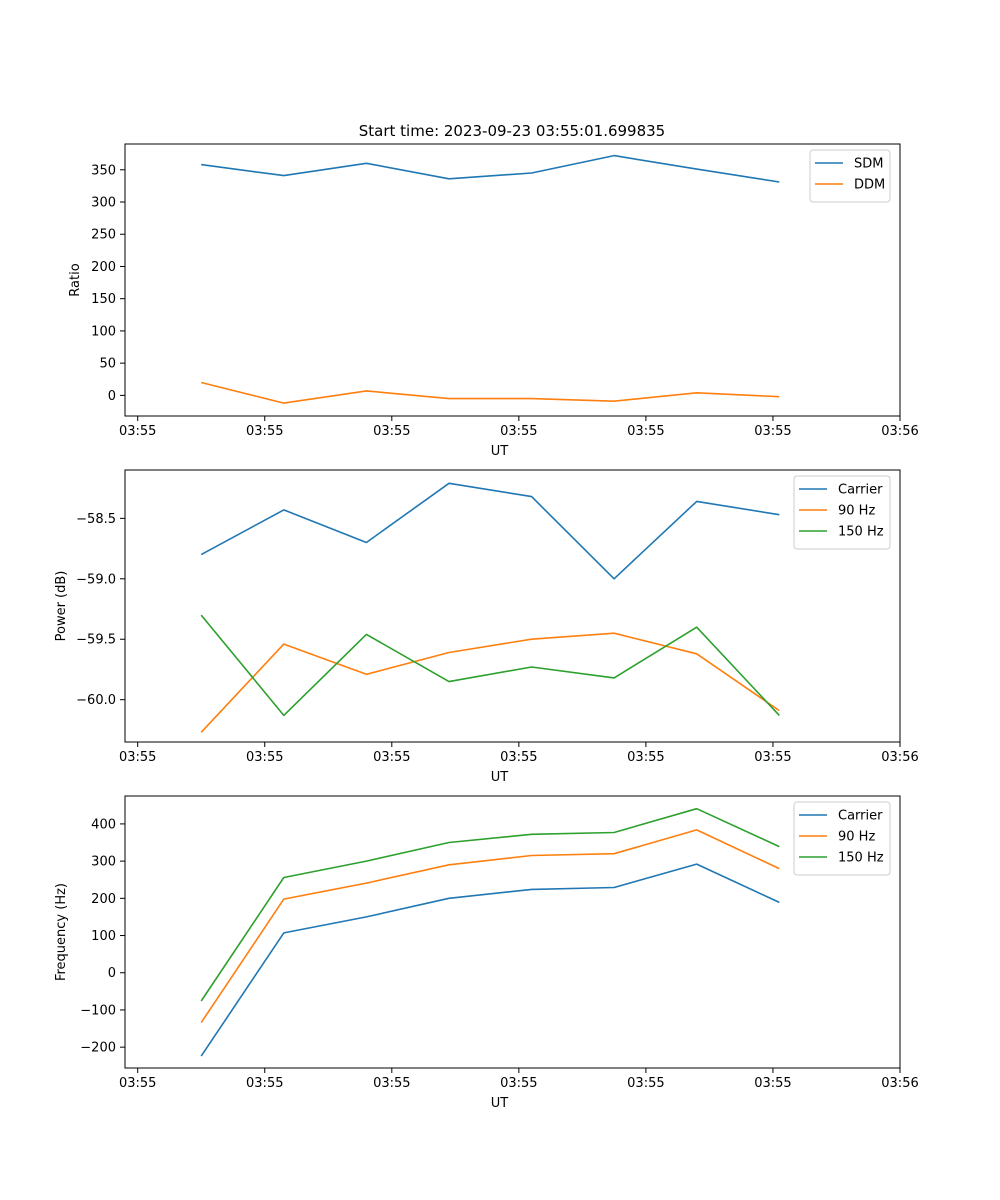 Image resolution: width=1000 pixels, height=1200 pixels. What do you see at coordinates (96, 700) in the screenshot?
I see `y-tick-label: −60.0` at bounding box center [96, 700].